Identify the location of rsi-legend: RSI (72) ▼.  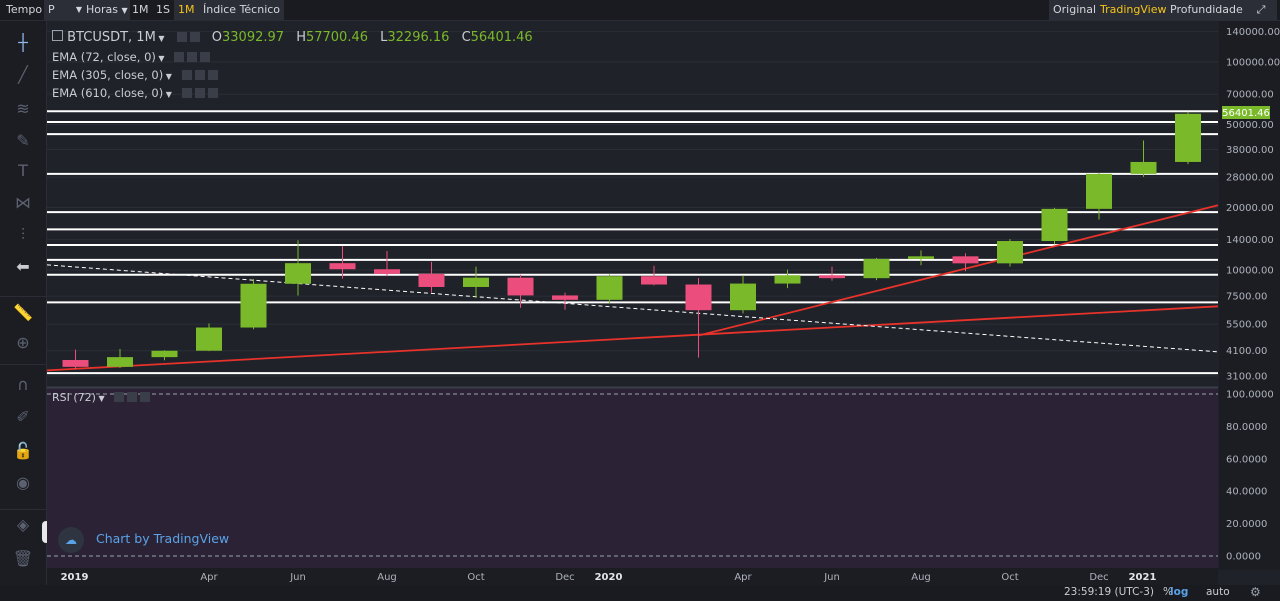
(101, 397).